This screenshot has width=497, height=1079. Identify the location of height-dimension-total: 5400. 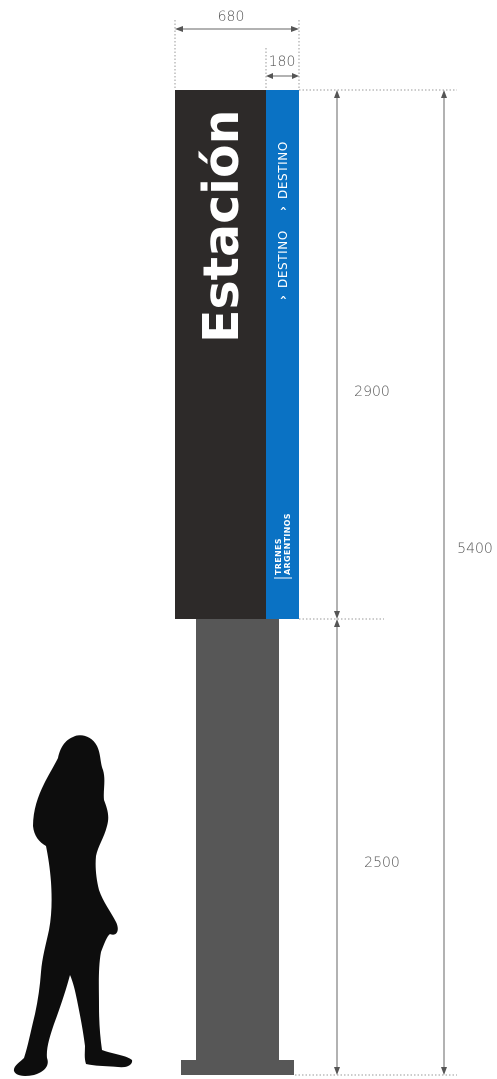
(467, 582).